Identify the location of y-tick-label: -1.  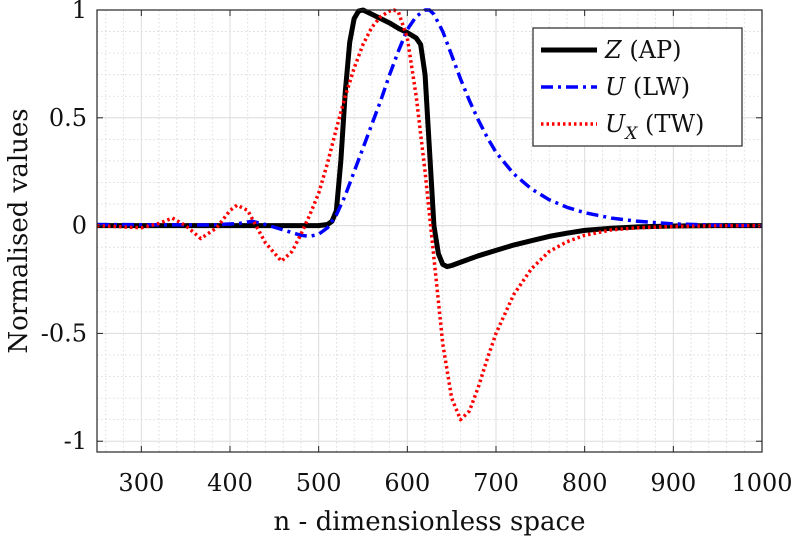
(75, 441).